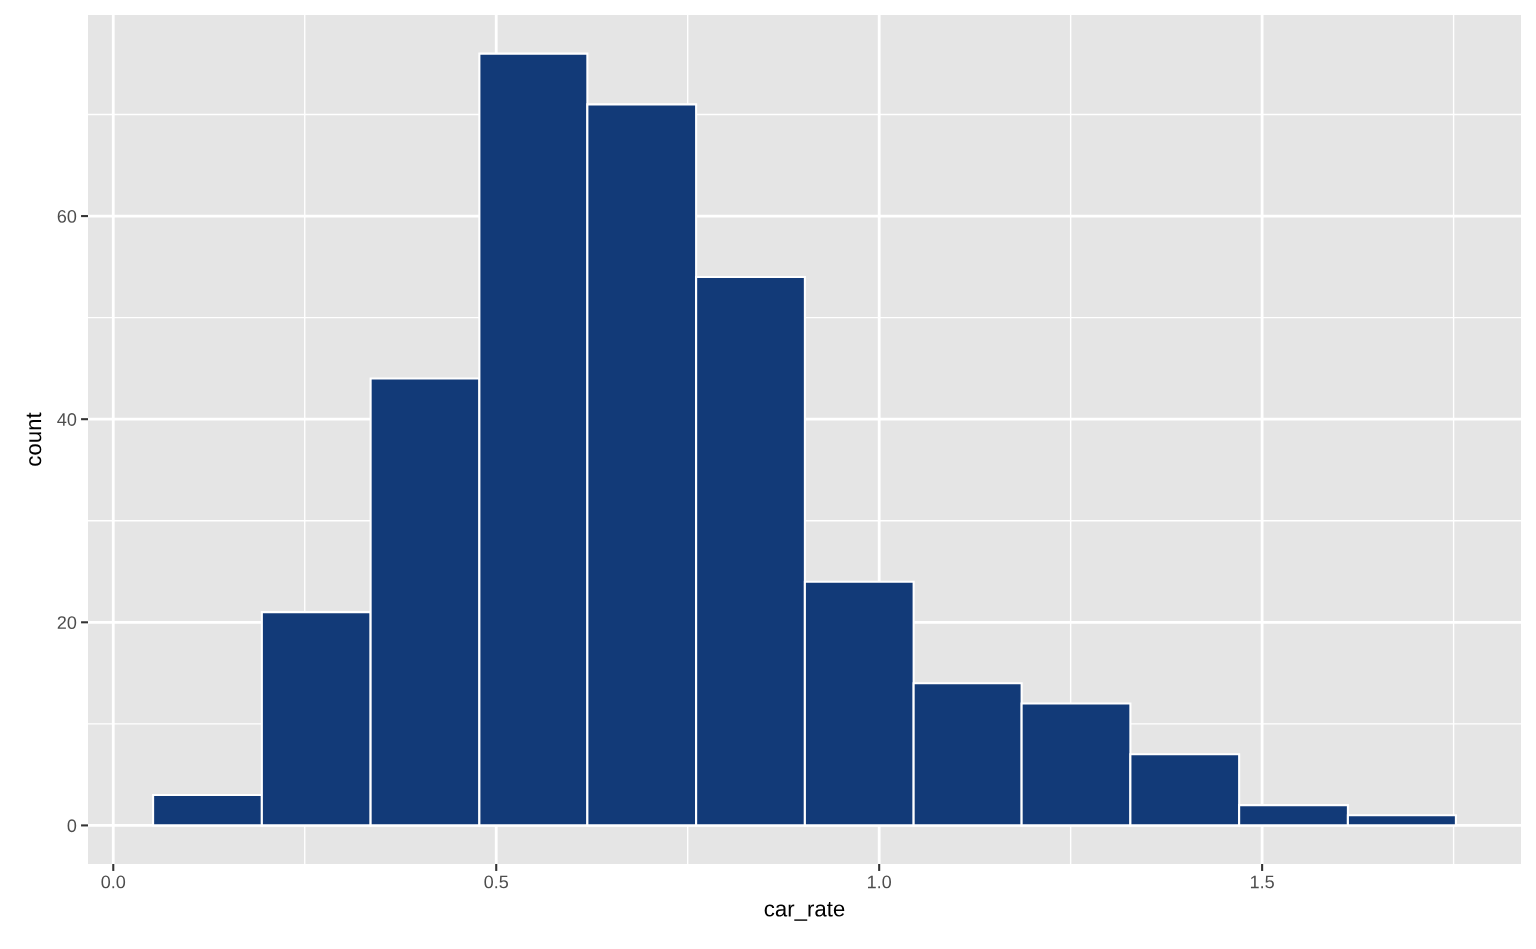  What do you see at coordinates (67, 216) in the screenshot?
I see `y-tick-label: 60` at bounding box center [67, 216].